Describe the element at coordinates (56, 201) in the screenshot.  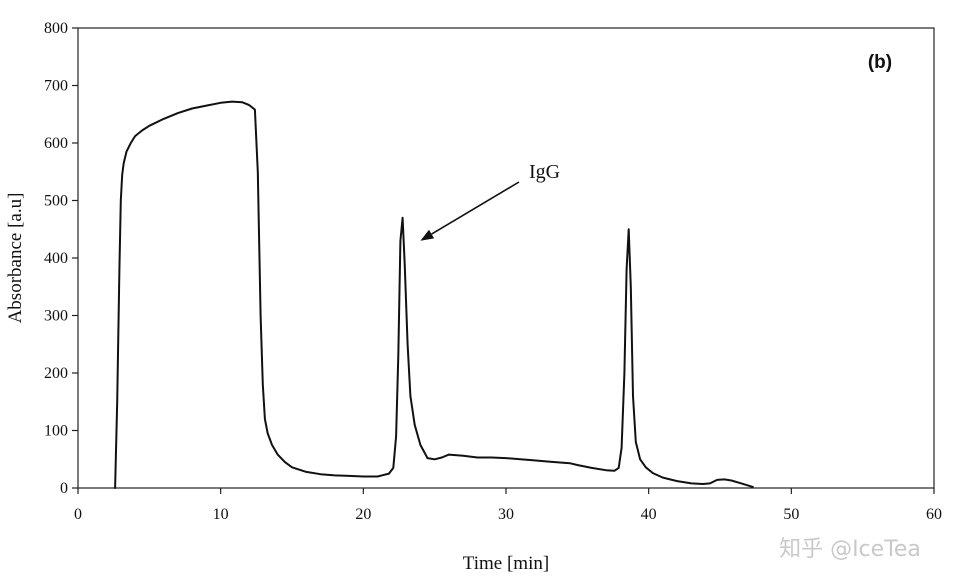
I see `y-tick-label: 500` at that location.